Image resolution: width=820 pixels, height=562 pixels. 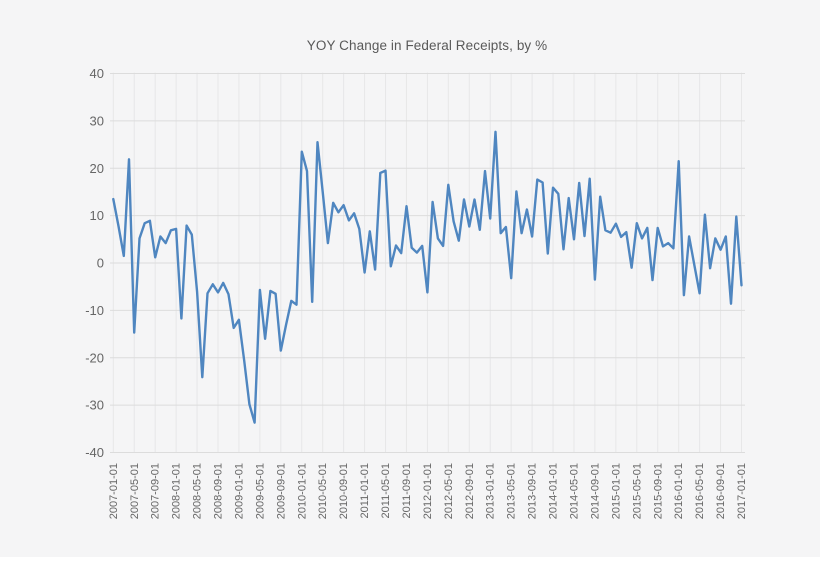 What do you see at coordinates (616, 491) in the screenshot?
I see `x-tick-label: 2015-01-01` at bounding box center [616, 491].